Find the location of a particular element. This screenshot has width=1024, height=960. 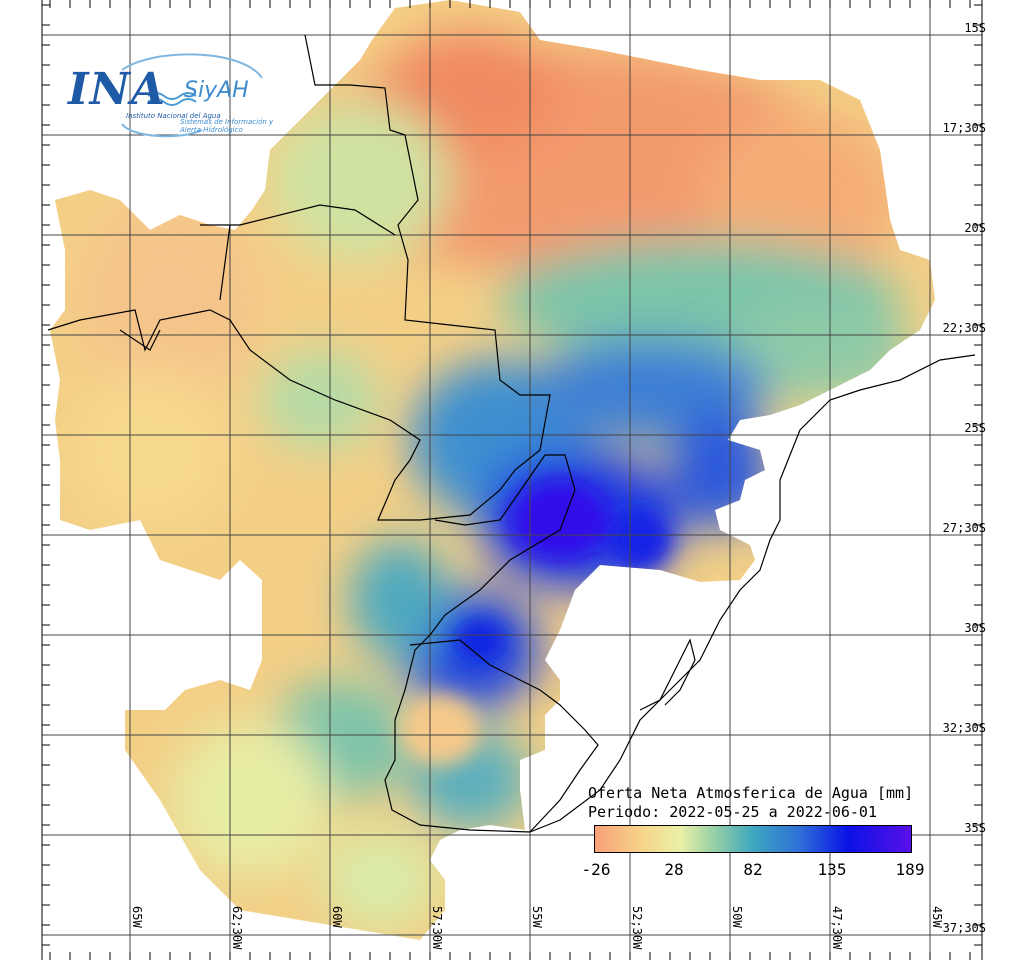

longitude-label: 60W is located at coordinates (337, 917).